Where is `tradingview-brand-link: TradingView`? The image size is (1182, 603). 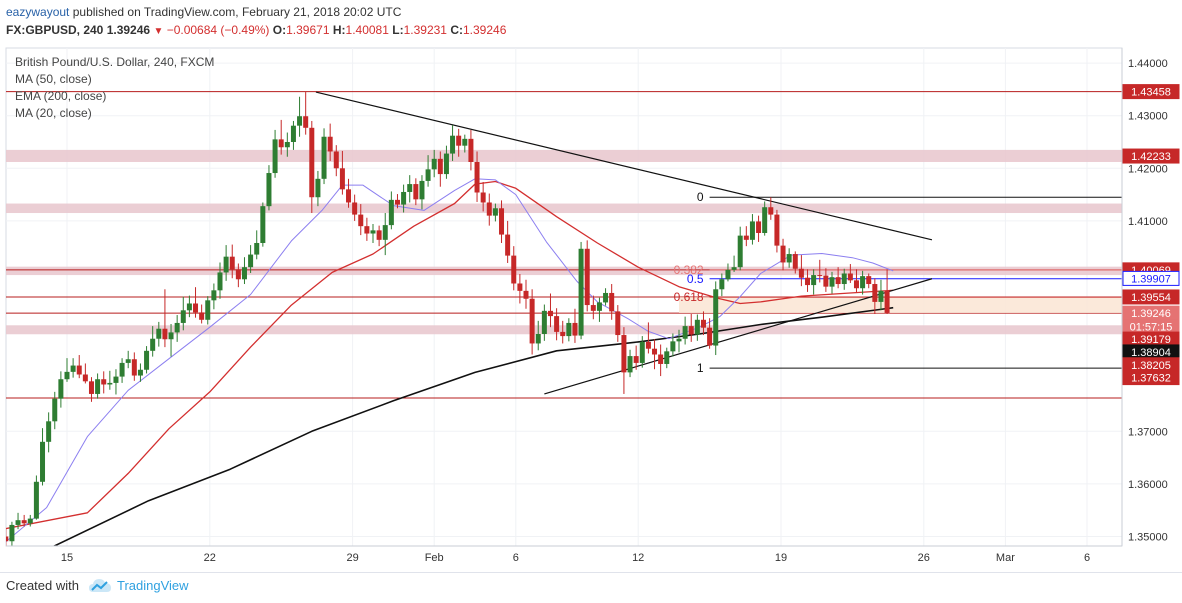
tradingview-brand-link: TradingView is located at coordinates (153, 585).